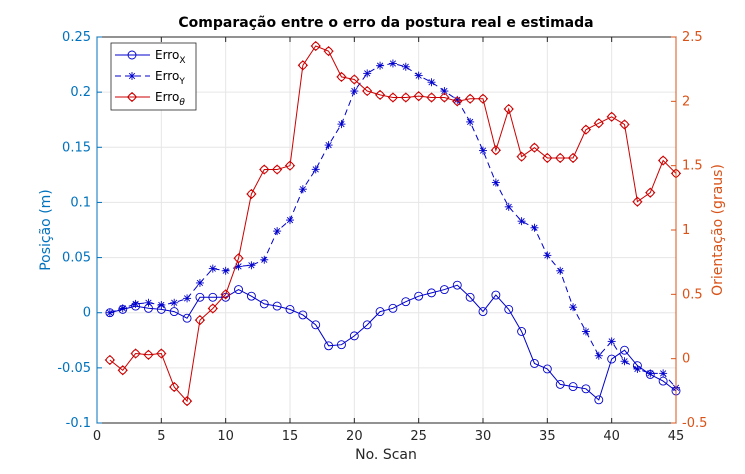  Describe the element at coordinates (153, 76) in the screenshot. I see `legend: ErroX ErroY Erroθ` at that location.